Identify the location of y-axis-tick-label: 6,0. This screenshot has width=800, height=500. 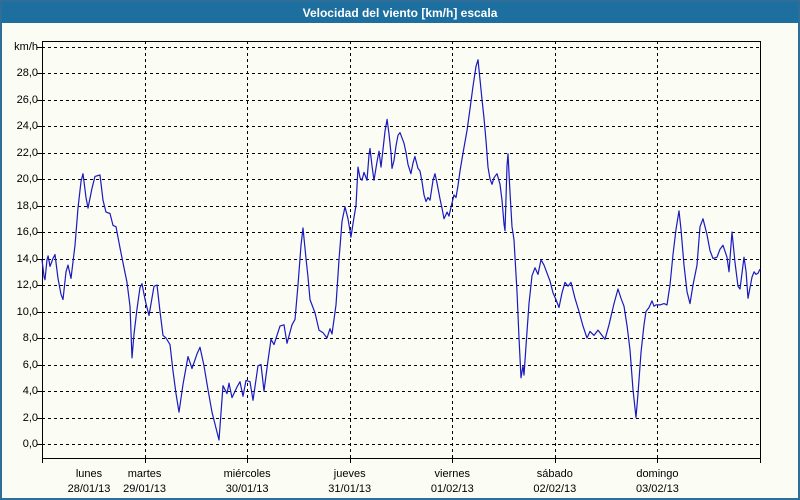
(30, 364).